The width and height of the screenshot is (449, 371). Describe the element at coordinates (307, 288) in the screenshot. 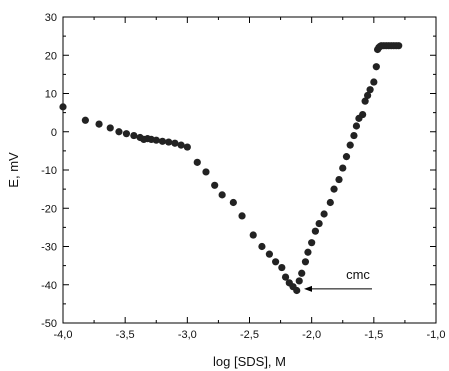

I see `cmc-arrow-head` at that location.